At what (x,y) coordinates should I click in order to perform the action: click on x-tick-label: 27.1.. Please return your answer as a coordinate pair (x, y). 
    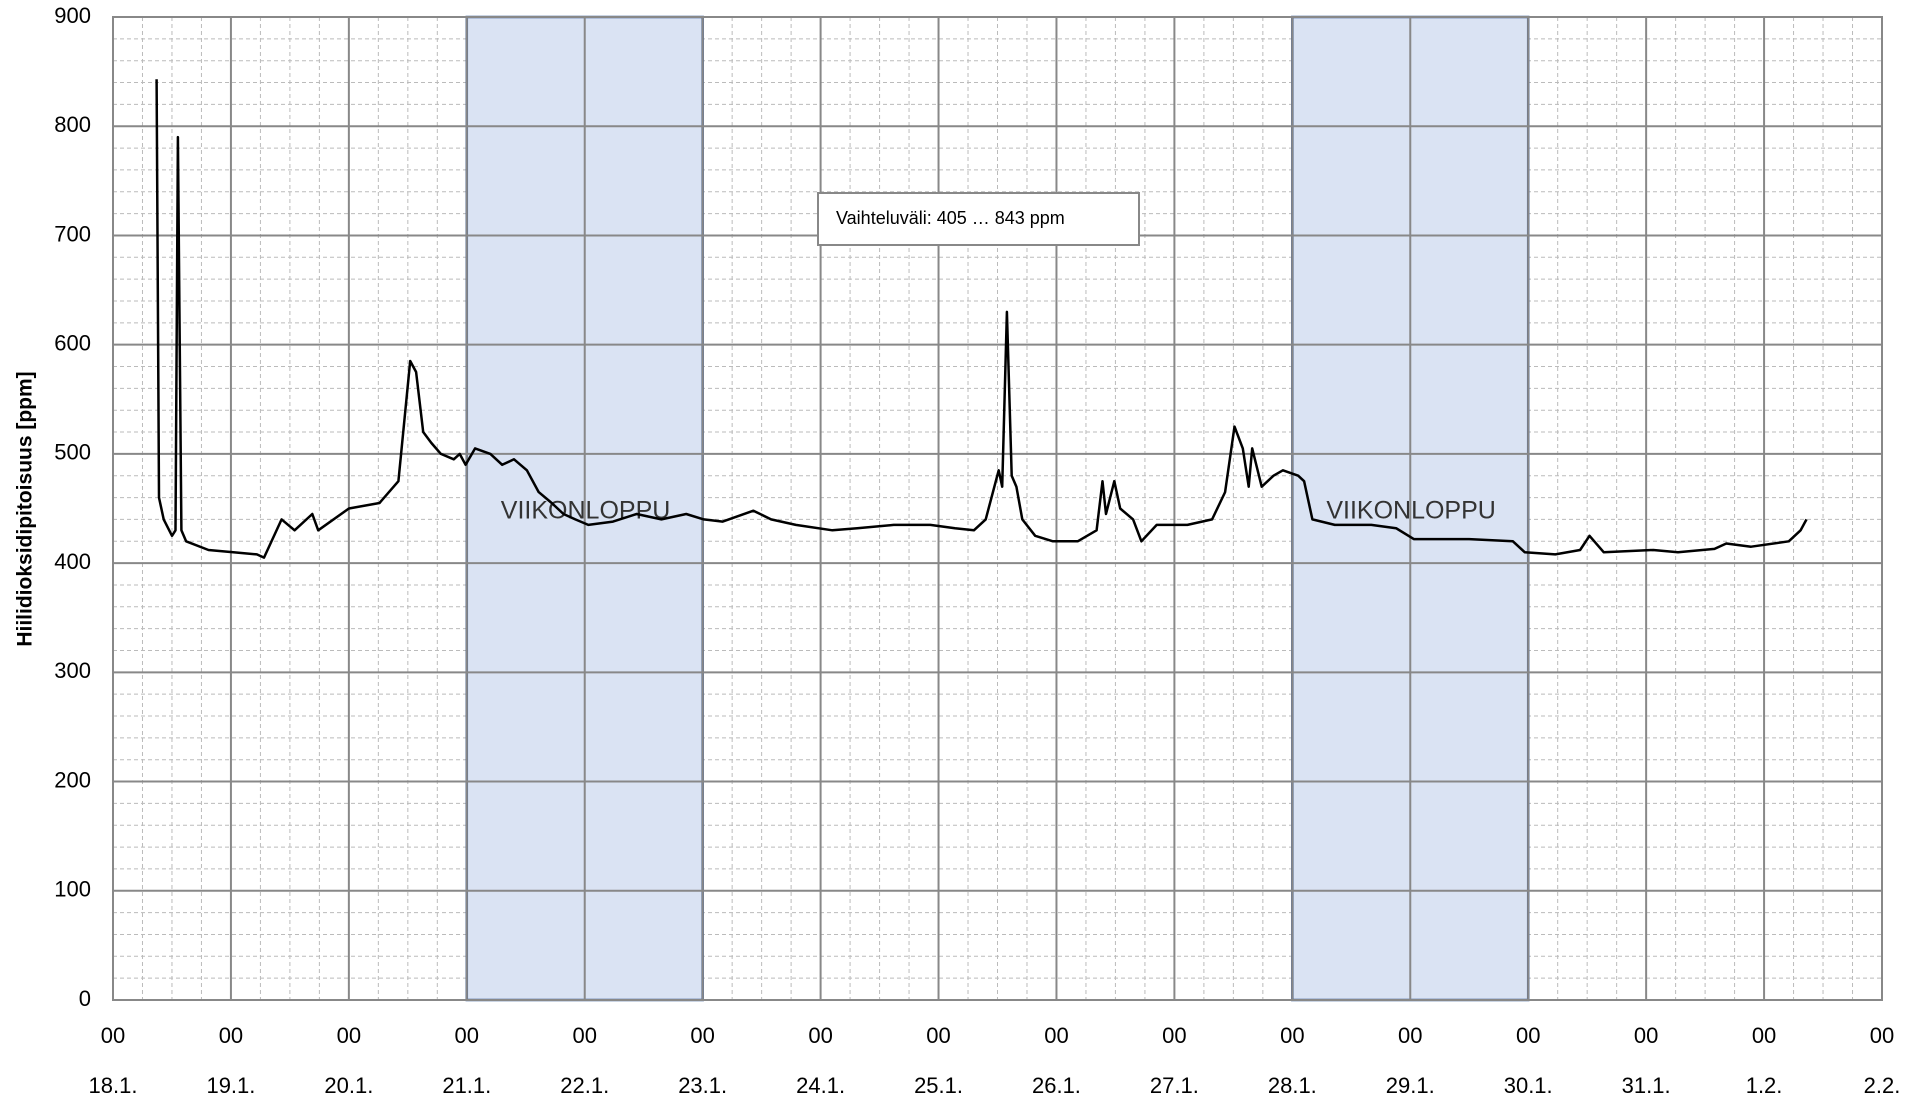
    Looking at the image, I should click on (1174, 1085).